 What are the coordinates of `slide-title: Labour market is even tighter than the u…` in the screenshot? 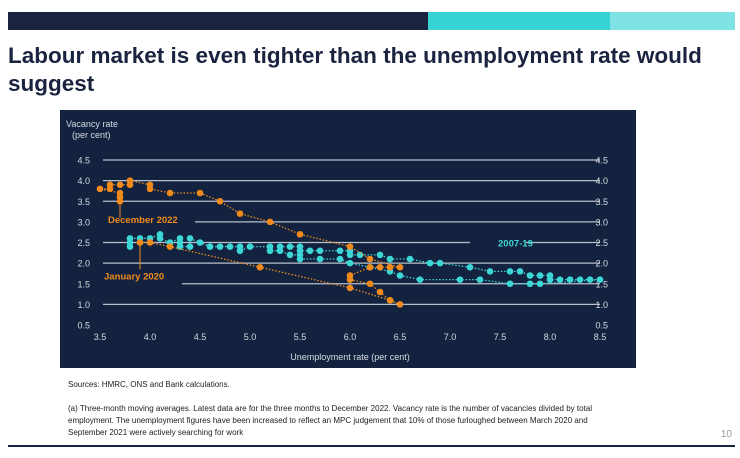 It's located at (355, 69).